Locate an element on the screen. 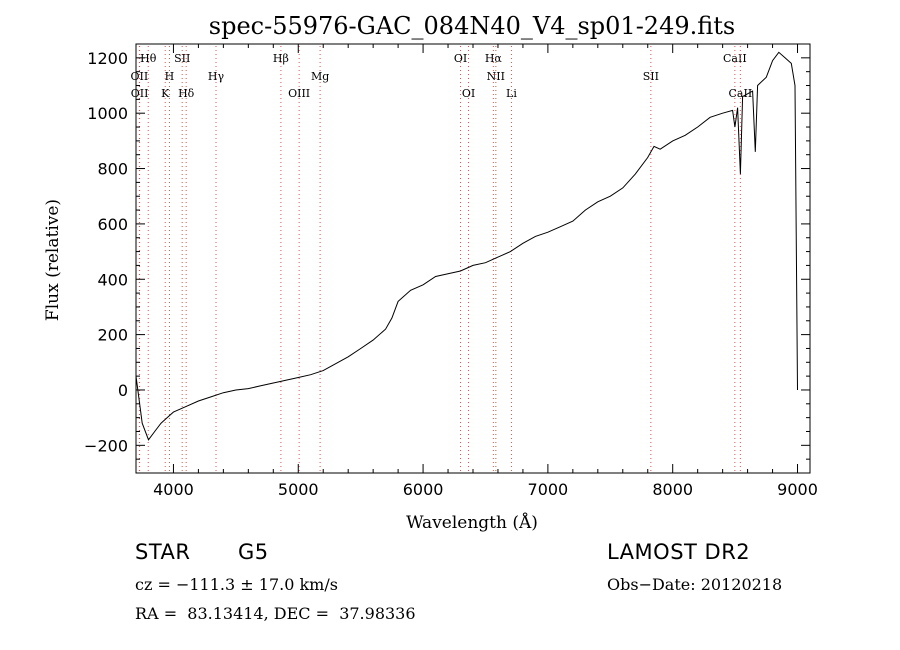  obs-date-text: Obs−Date: 20120218 is located at coordinates (695, 584).